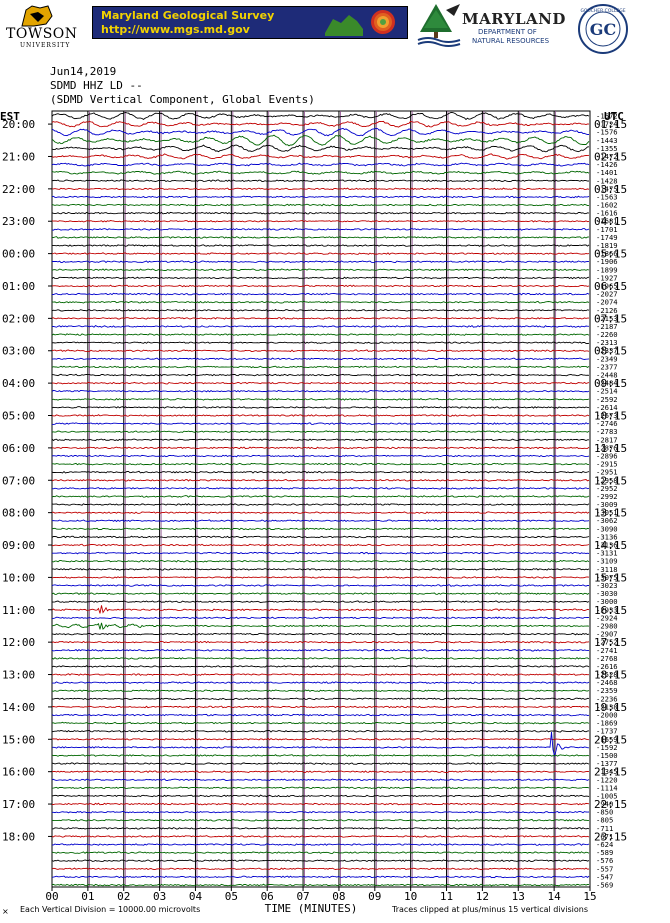 The width and height of the screenshot is (670, 923). Describe the element at coordinates (364, 22) in the screenshot. I see `maryland-map-icon` at that location.